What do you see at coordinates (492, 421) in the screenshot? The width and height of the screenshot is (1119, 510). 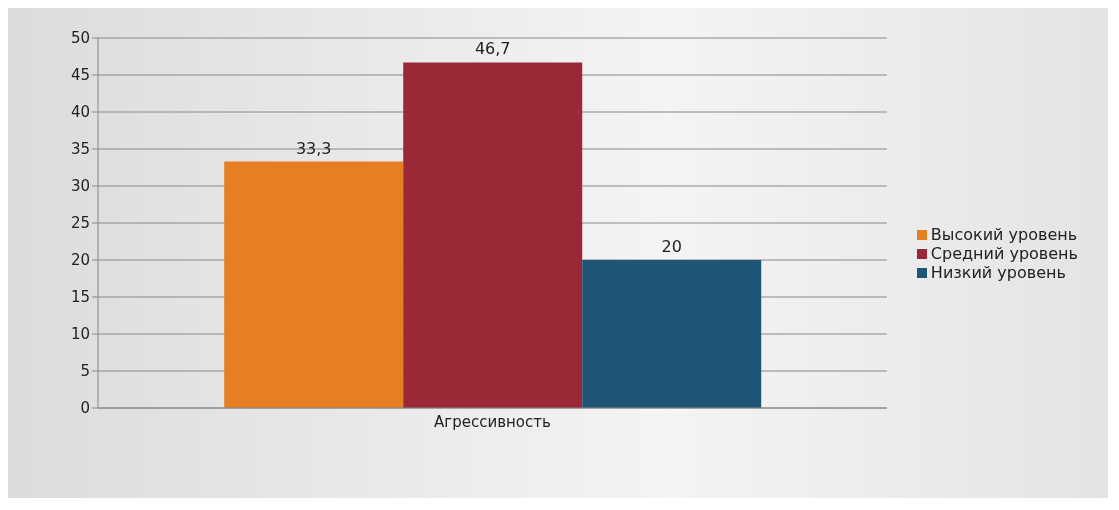 I see `x-tick-label: Агрессивность` at bounding box center [492, 421].